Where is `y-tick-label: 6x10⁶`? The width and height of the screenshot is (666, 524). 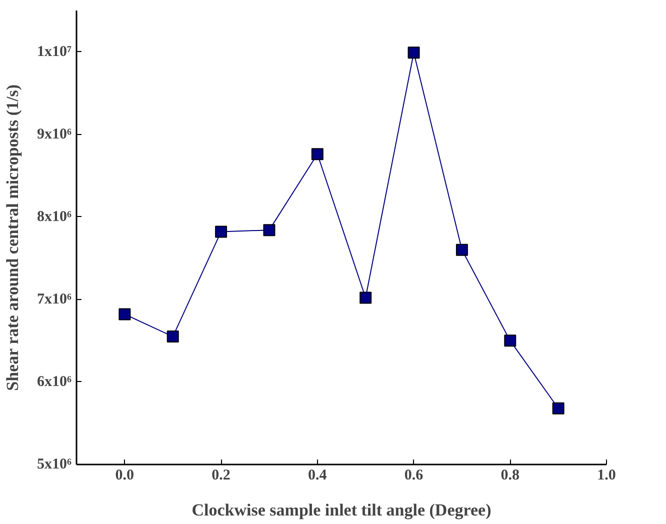 y-tick-label: 6x10⁶ is located at coordinates (54, 382).